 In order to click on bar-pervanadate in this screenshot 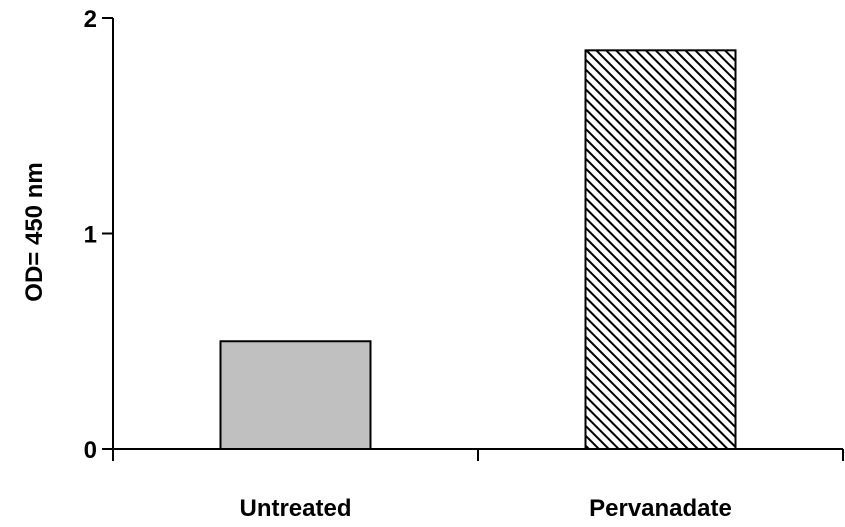, I will do `click(660, 249)`.